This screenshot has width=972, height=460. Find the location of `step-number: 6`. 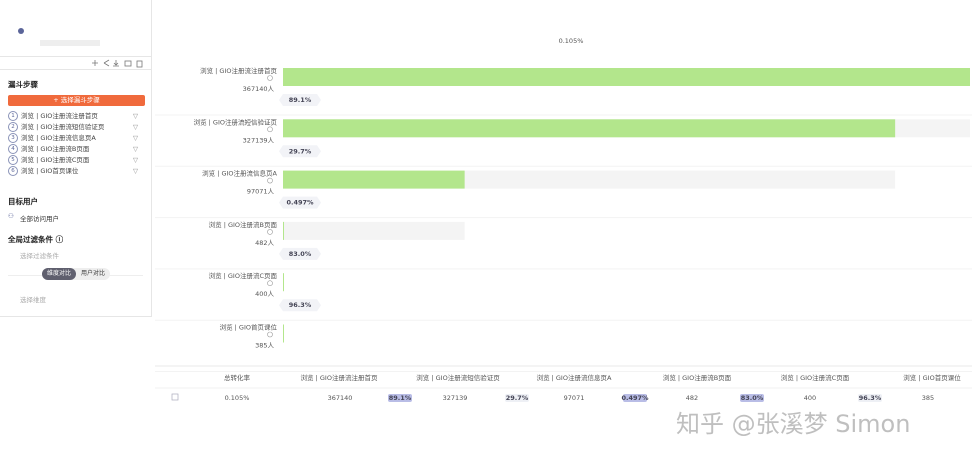

step-number: 6 is located at coordinates (13, 171).